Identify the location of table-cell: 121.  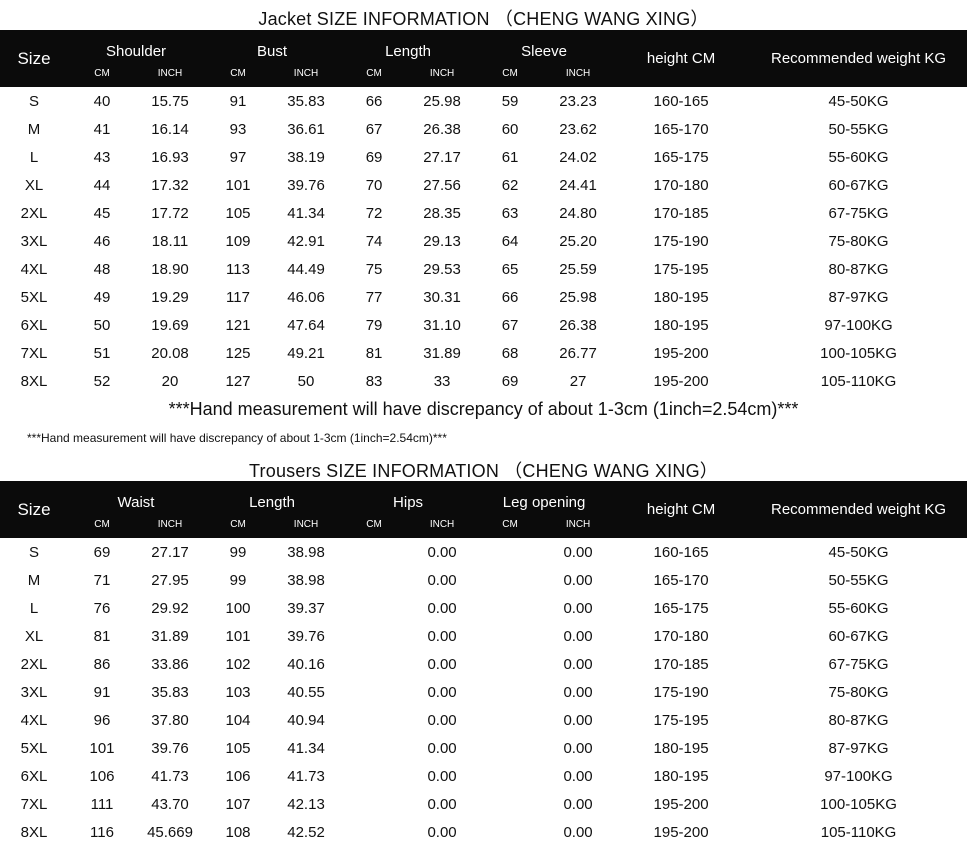
(238, 325).